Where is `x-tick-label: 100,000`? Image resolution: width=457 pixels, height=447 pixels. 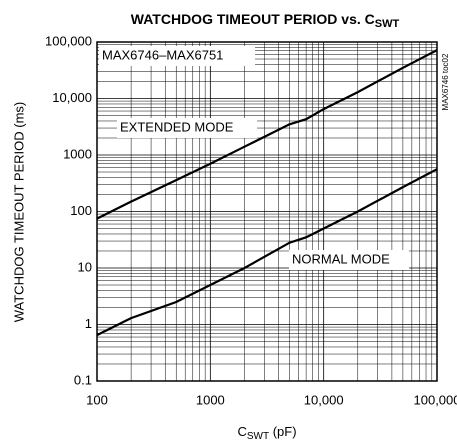 x-tick-label: 100,000 is located at coordinates (435, 399).